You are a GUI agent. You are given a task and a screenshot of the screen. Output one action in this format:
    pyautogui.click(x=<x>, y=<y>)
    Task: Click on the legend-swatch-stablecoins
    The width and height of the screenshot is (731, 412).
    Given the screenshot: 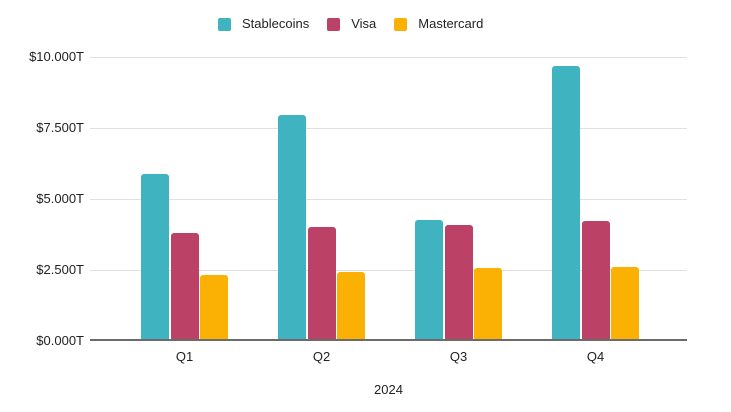 What is the action you would take?
    pyautogui.click(x=224, y=24)
    